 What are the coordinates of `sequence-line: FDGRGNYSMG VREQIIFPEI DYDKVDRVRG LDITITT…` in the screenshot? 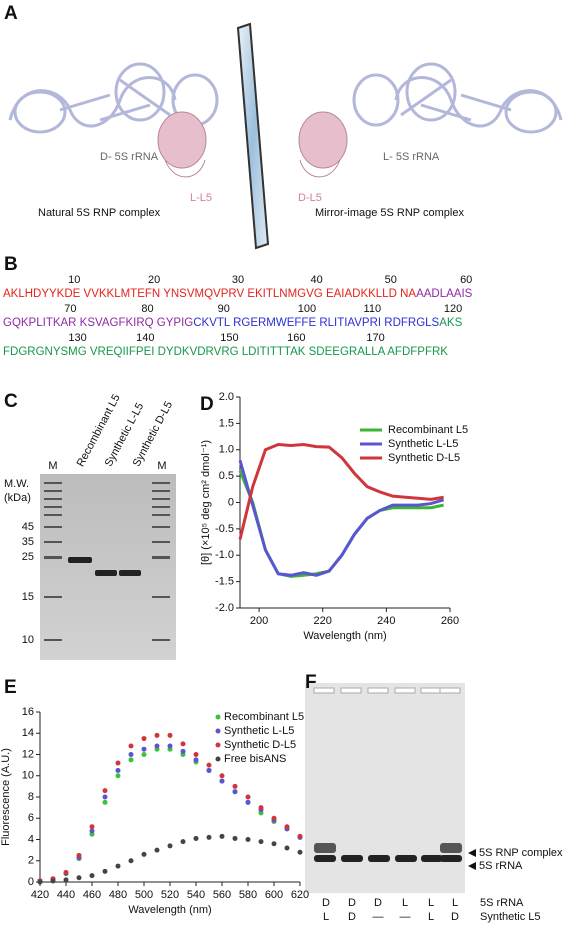 It's located at (225, 352).